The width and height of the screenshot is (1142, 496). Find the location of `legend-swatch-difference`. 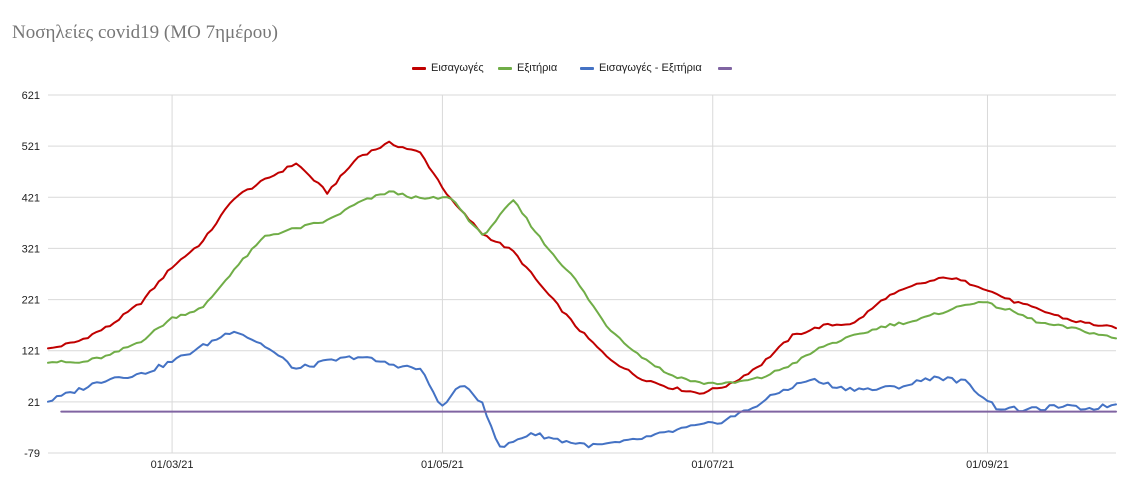

legend-swatch-difference is located at coordinates (587, 68).